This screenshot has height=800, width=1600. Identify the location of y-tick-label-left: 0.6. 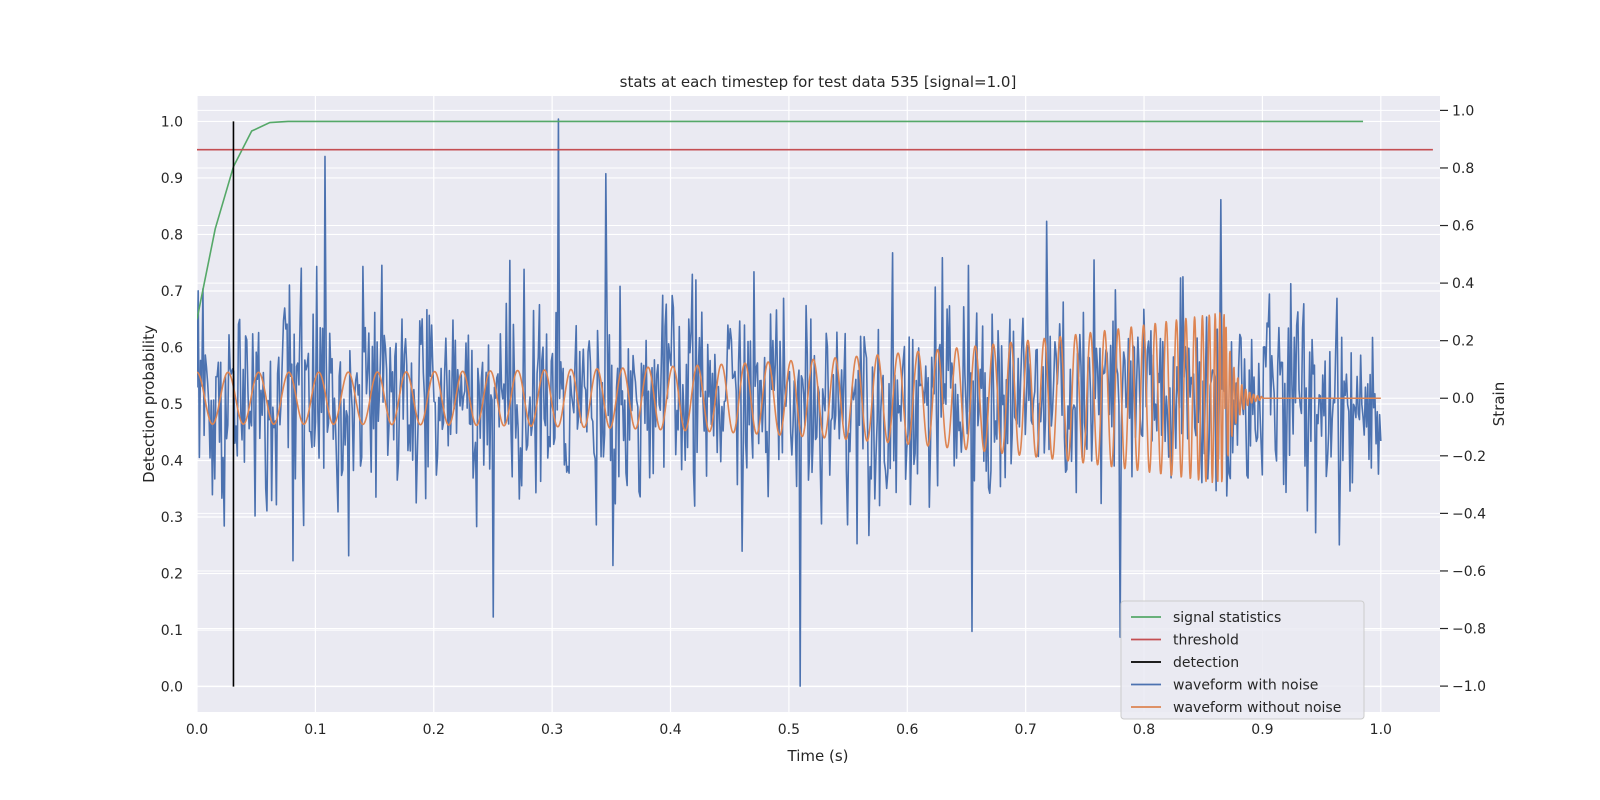
(172, 348).